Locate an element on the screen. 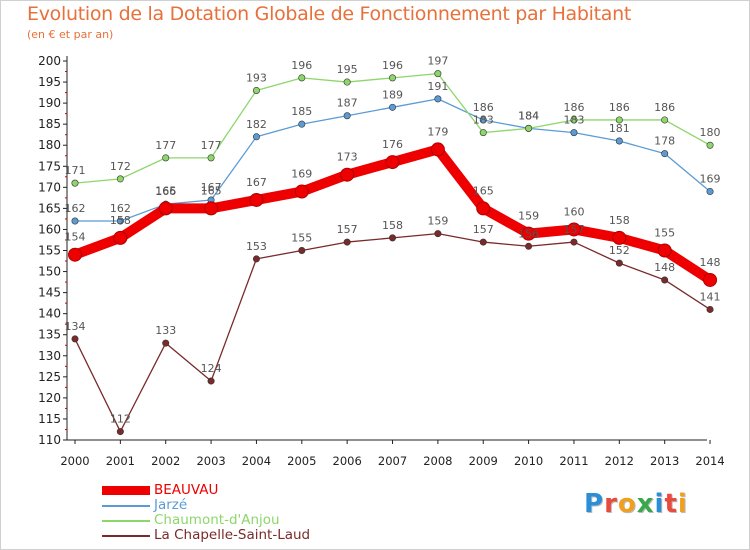  data-label-la-chapelle-saint-laud: 112 is located at coordinates (120, 419).